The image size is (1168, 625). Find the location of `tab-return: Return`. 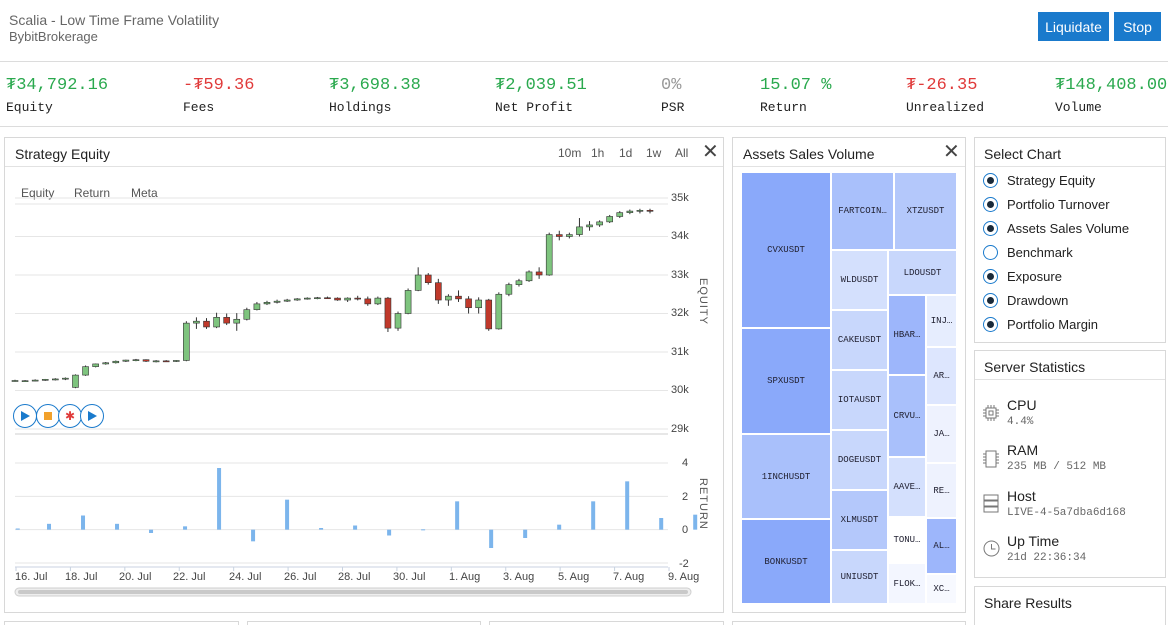

tab-return: Return is located at coordinates (92, 193).